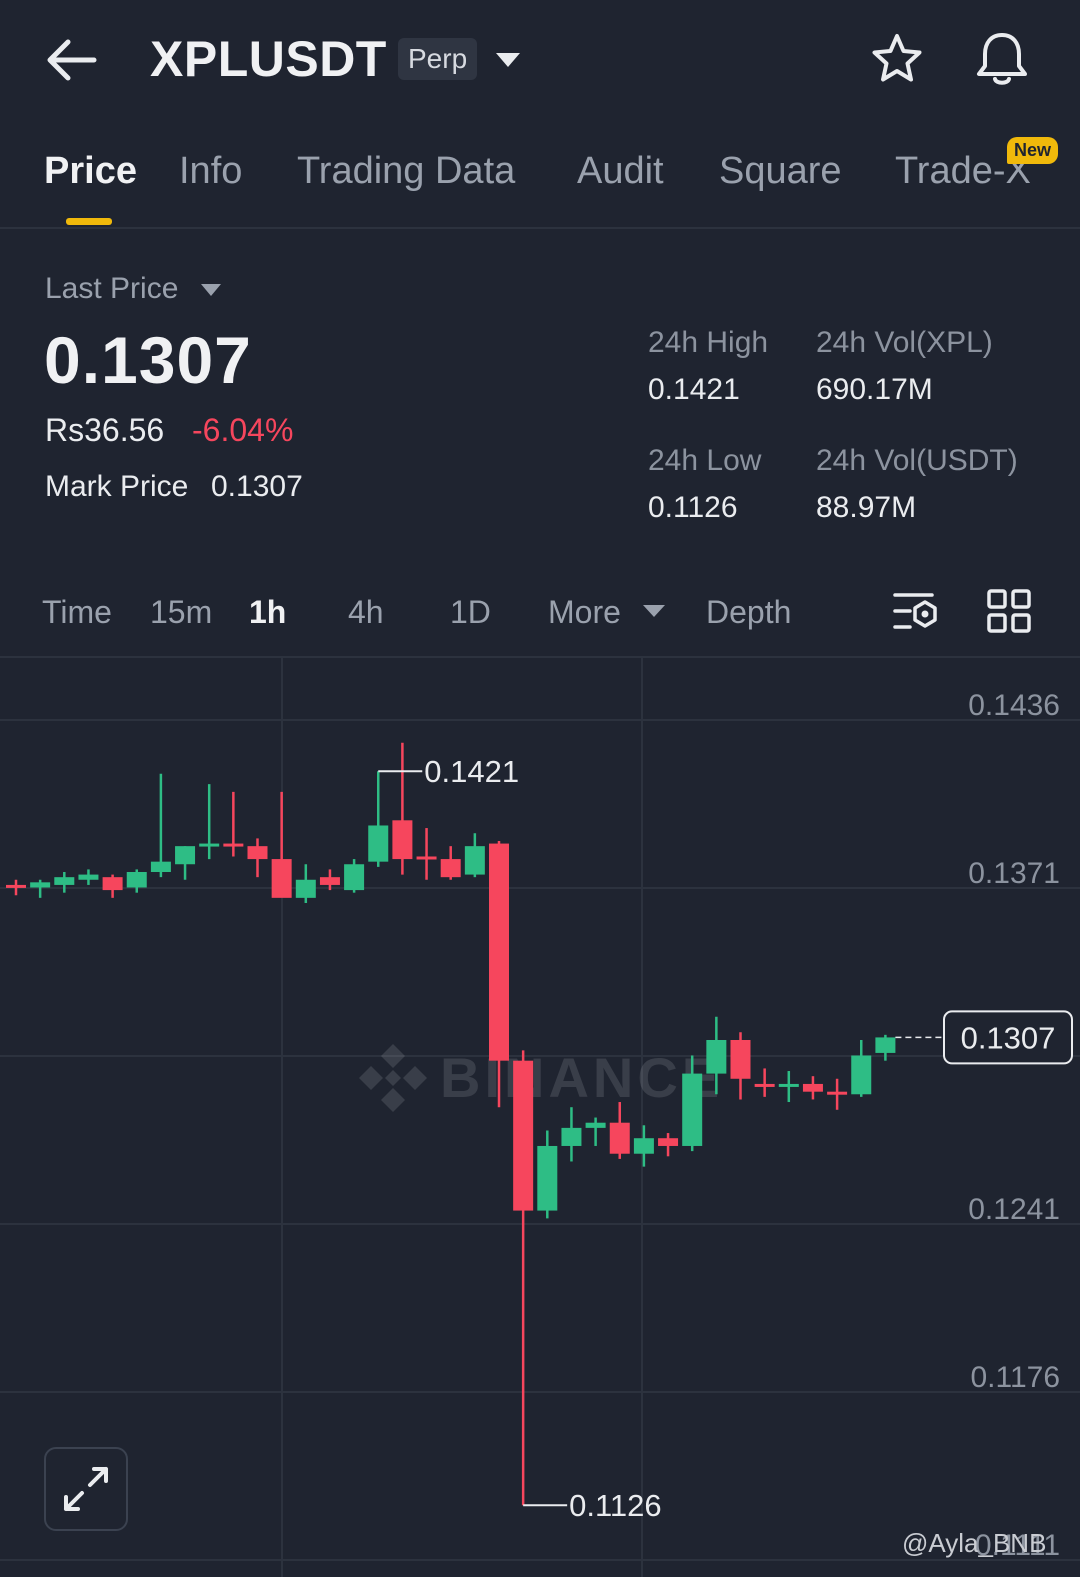 This screenshot has height=1577, width=1080. What do you see at coordinates (904, 342) in the screenshot?
I see `24h-vol-base-label: 24h Vol(XPL)` at bounding box center [904, 342].